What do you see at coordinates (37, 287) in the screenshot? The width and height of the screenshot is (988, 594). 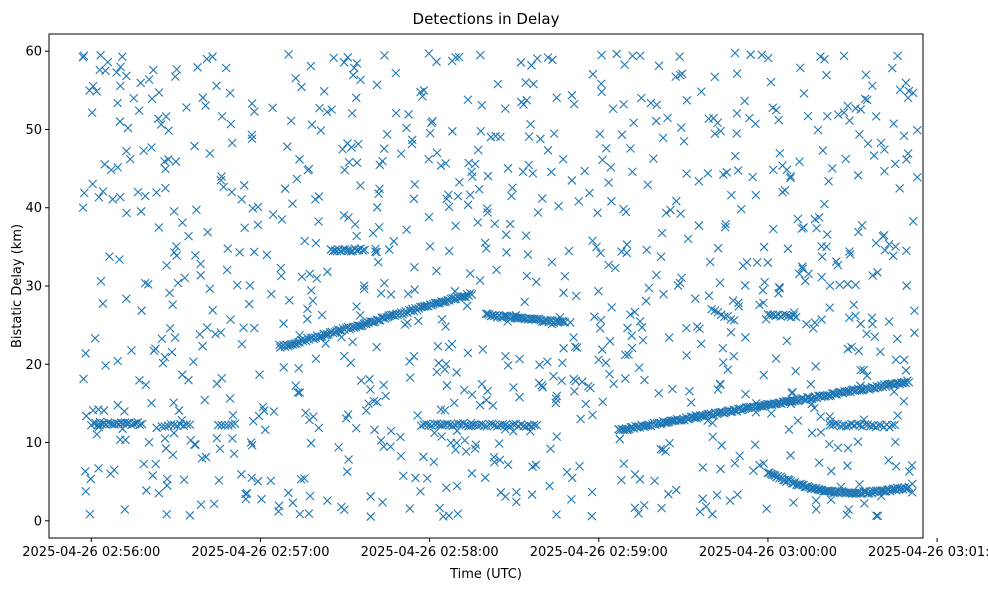 I see `y-axis: 0 10 20 30 40 50 60` at bounding box center [37, 287].